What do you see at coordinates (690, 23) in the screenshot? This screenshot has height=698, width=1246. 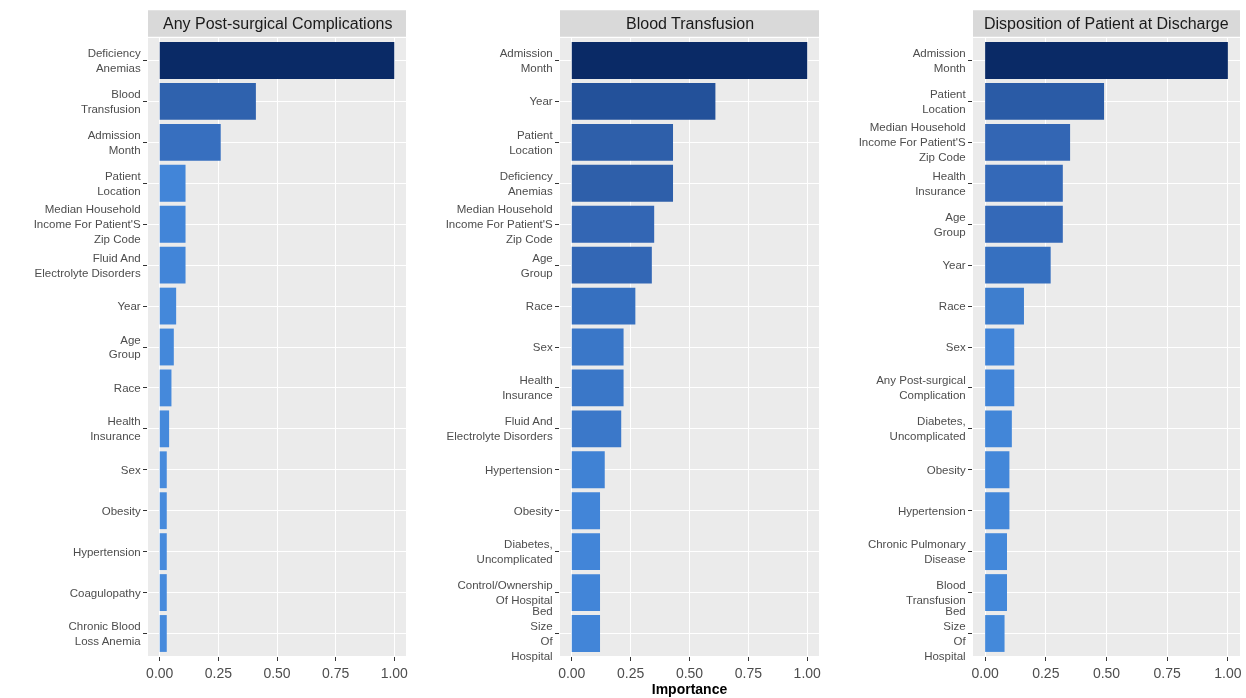 I see `chart-title: Blood Transfusion` at bounding box center [690, 23].